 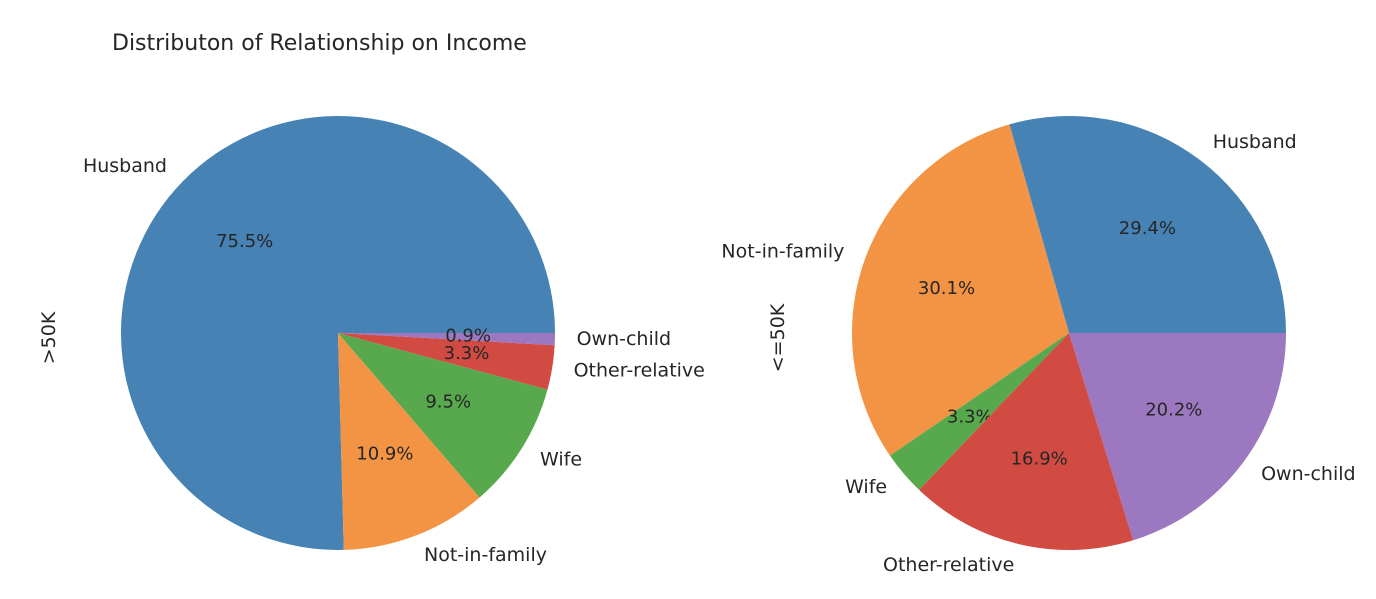 What do you see at coordinates (561, 460) in the screenshot?
I see `pie-1-label-wife: Wife` at bounding box center [561, 460].